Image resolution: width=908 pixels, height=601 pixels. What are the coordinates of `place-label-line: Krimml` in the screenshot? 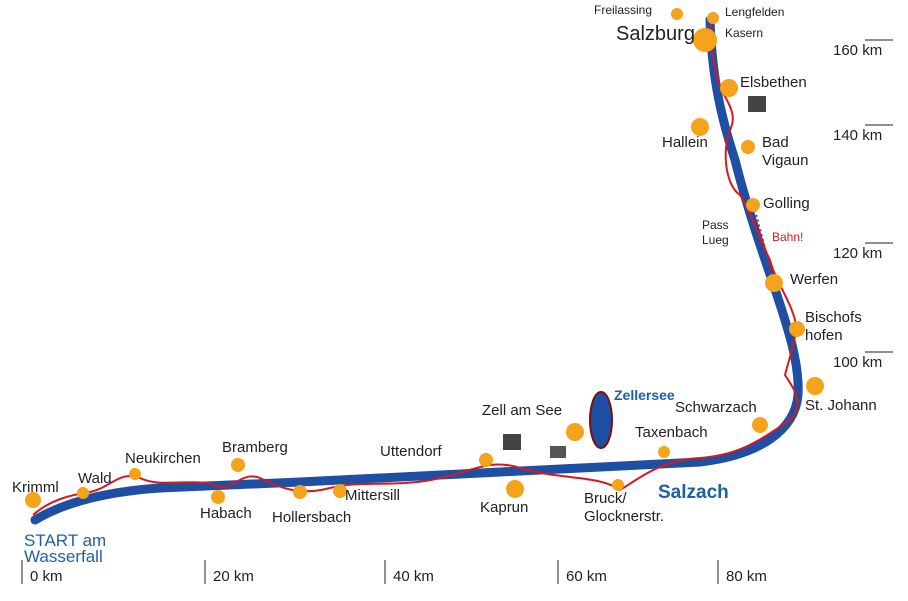 It's located at (35, 487).